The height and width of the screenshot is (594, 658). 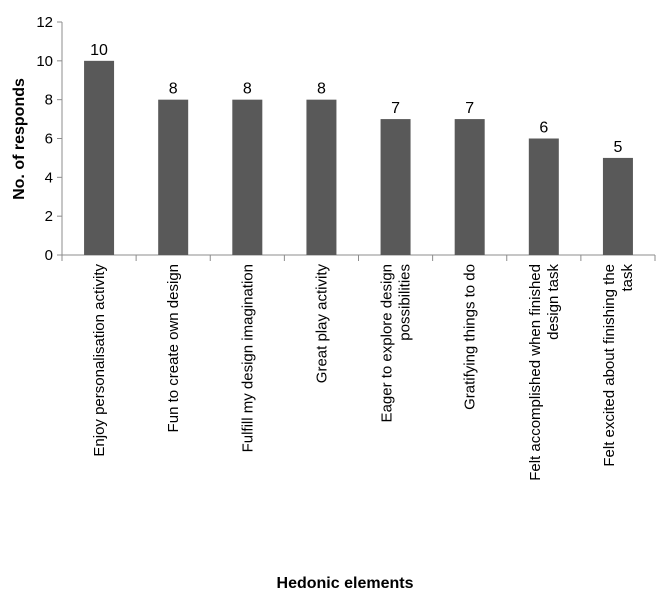 I want to click on y-tick-label: 4, so click(x=49, y=177).